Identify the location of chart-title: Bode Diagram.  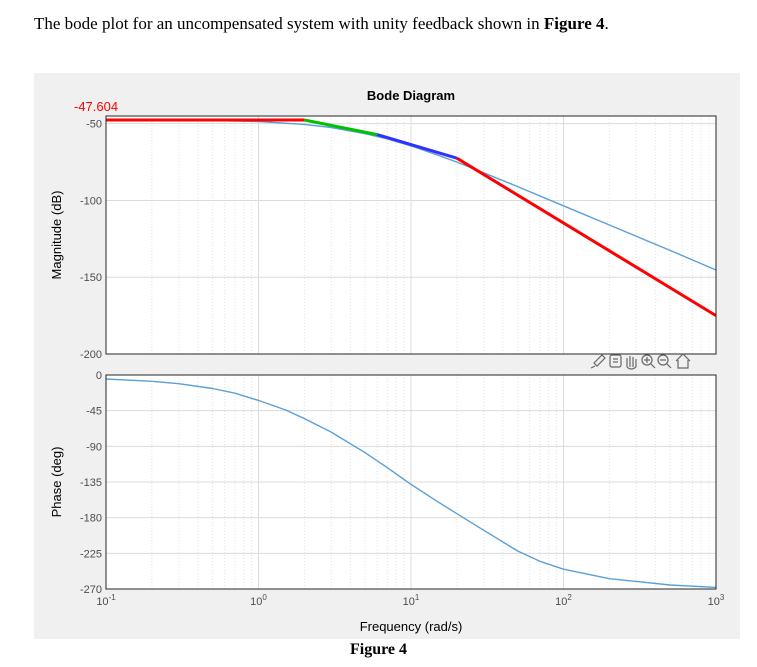
(411, 95).